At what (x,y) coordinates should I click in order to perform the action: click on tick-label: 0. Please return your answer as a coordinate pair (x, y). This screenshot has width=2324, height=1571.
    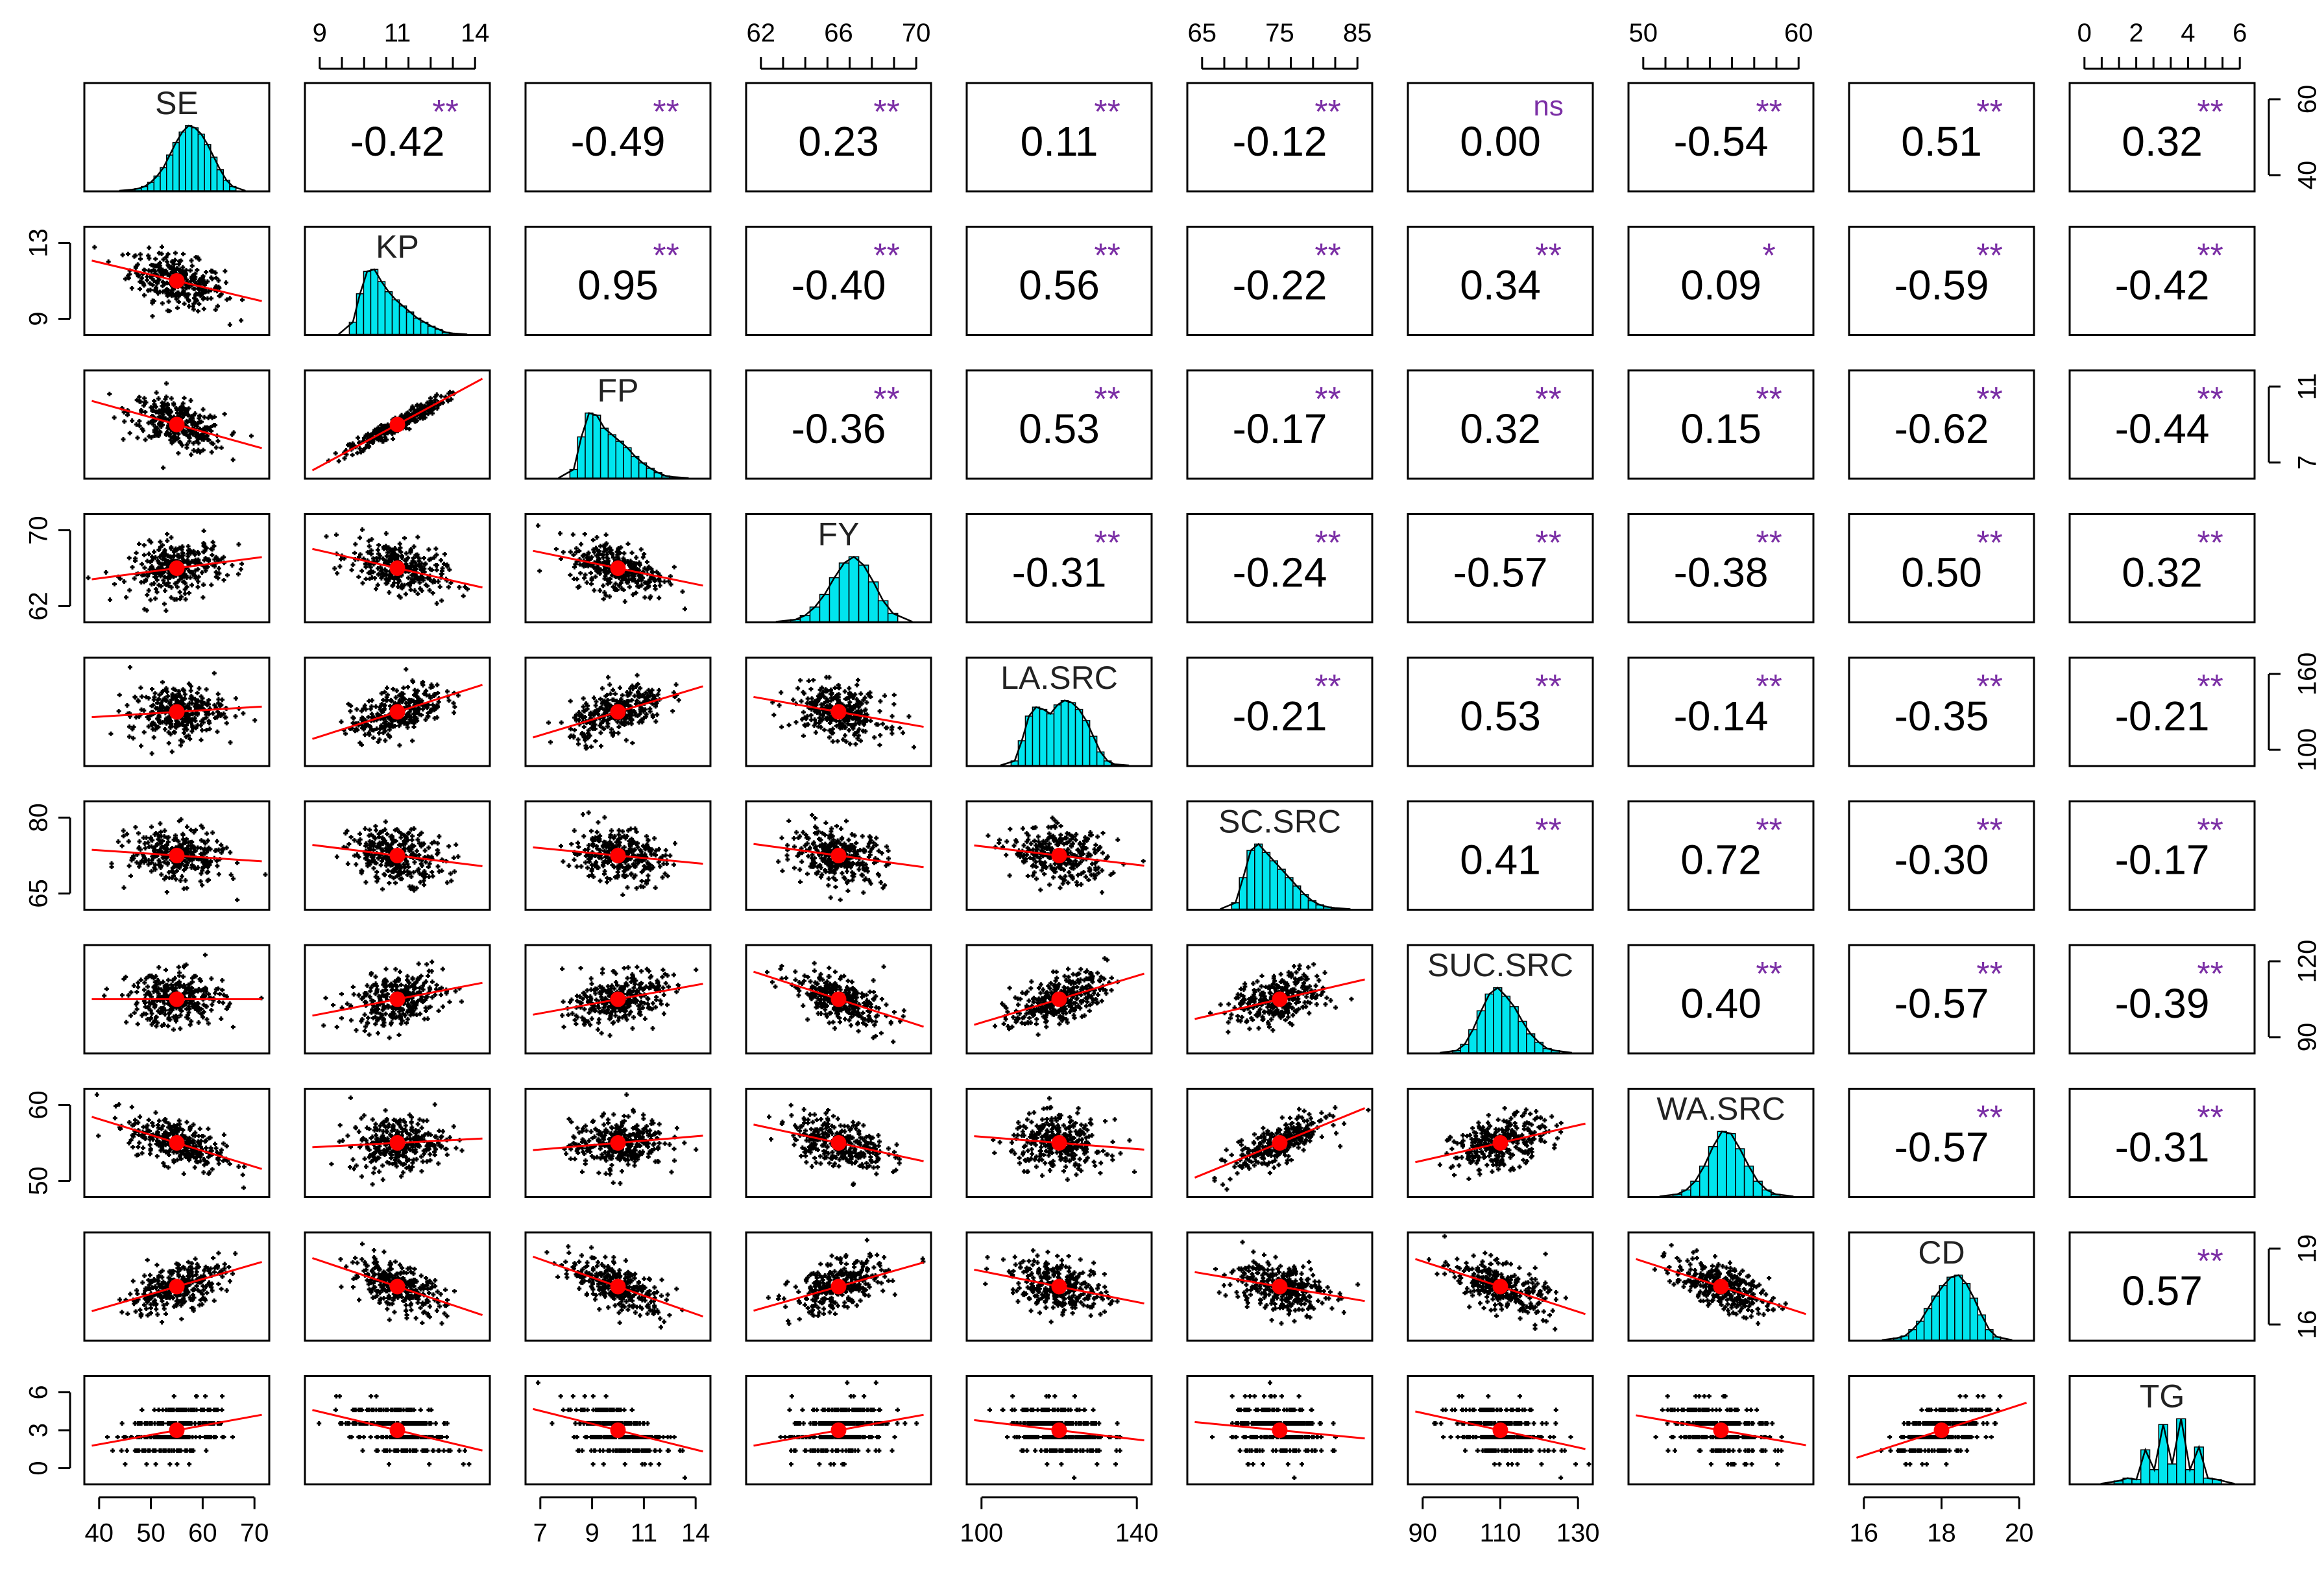
    Looking at the image, I should click on (39, 1468).